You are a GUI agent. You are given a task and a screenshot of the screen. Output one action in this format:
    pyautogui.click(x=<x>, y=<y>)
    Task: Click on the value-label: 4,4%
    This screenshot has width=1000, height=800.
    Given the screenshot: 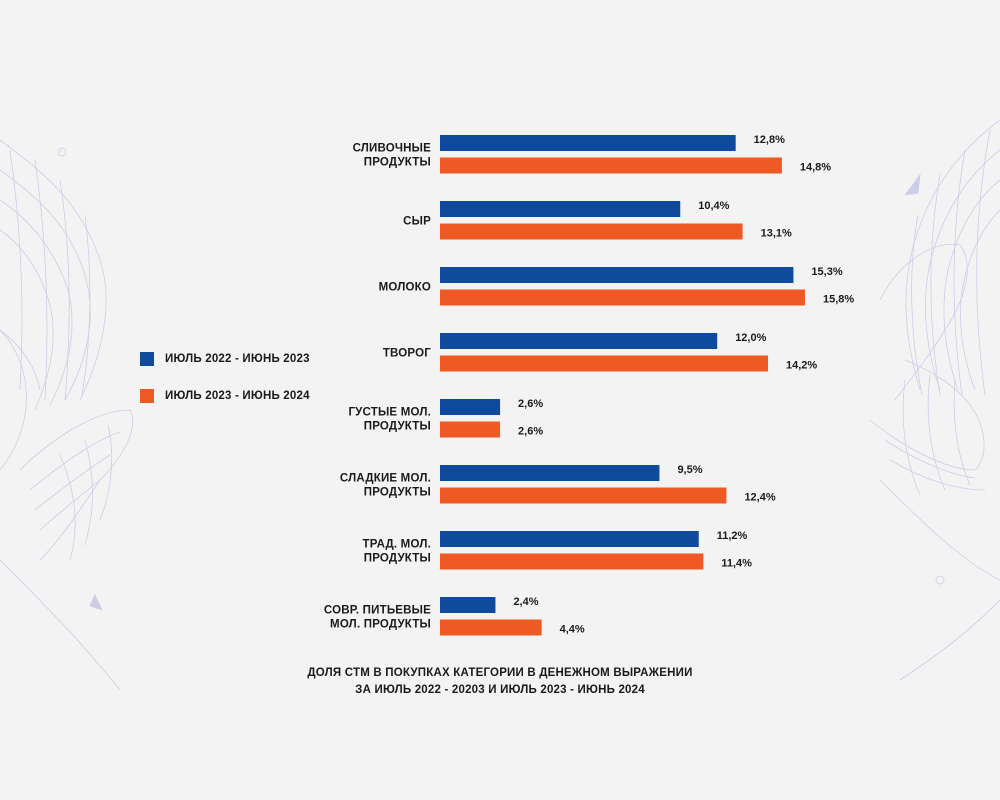 What is the action you would take?
    pyautogui.click(x=572, y=630)
    